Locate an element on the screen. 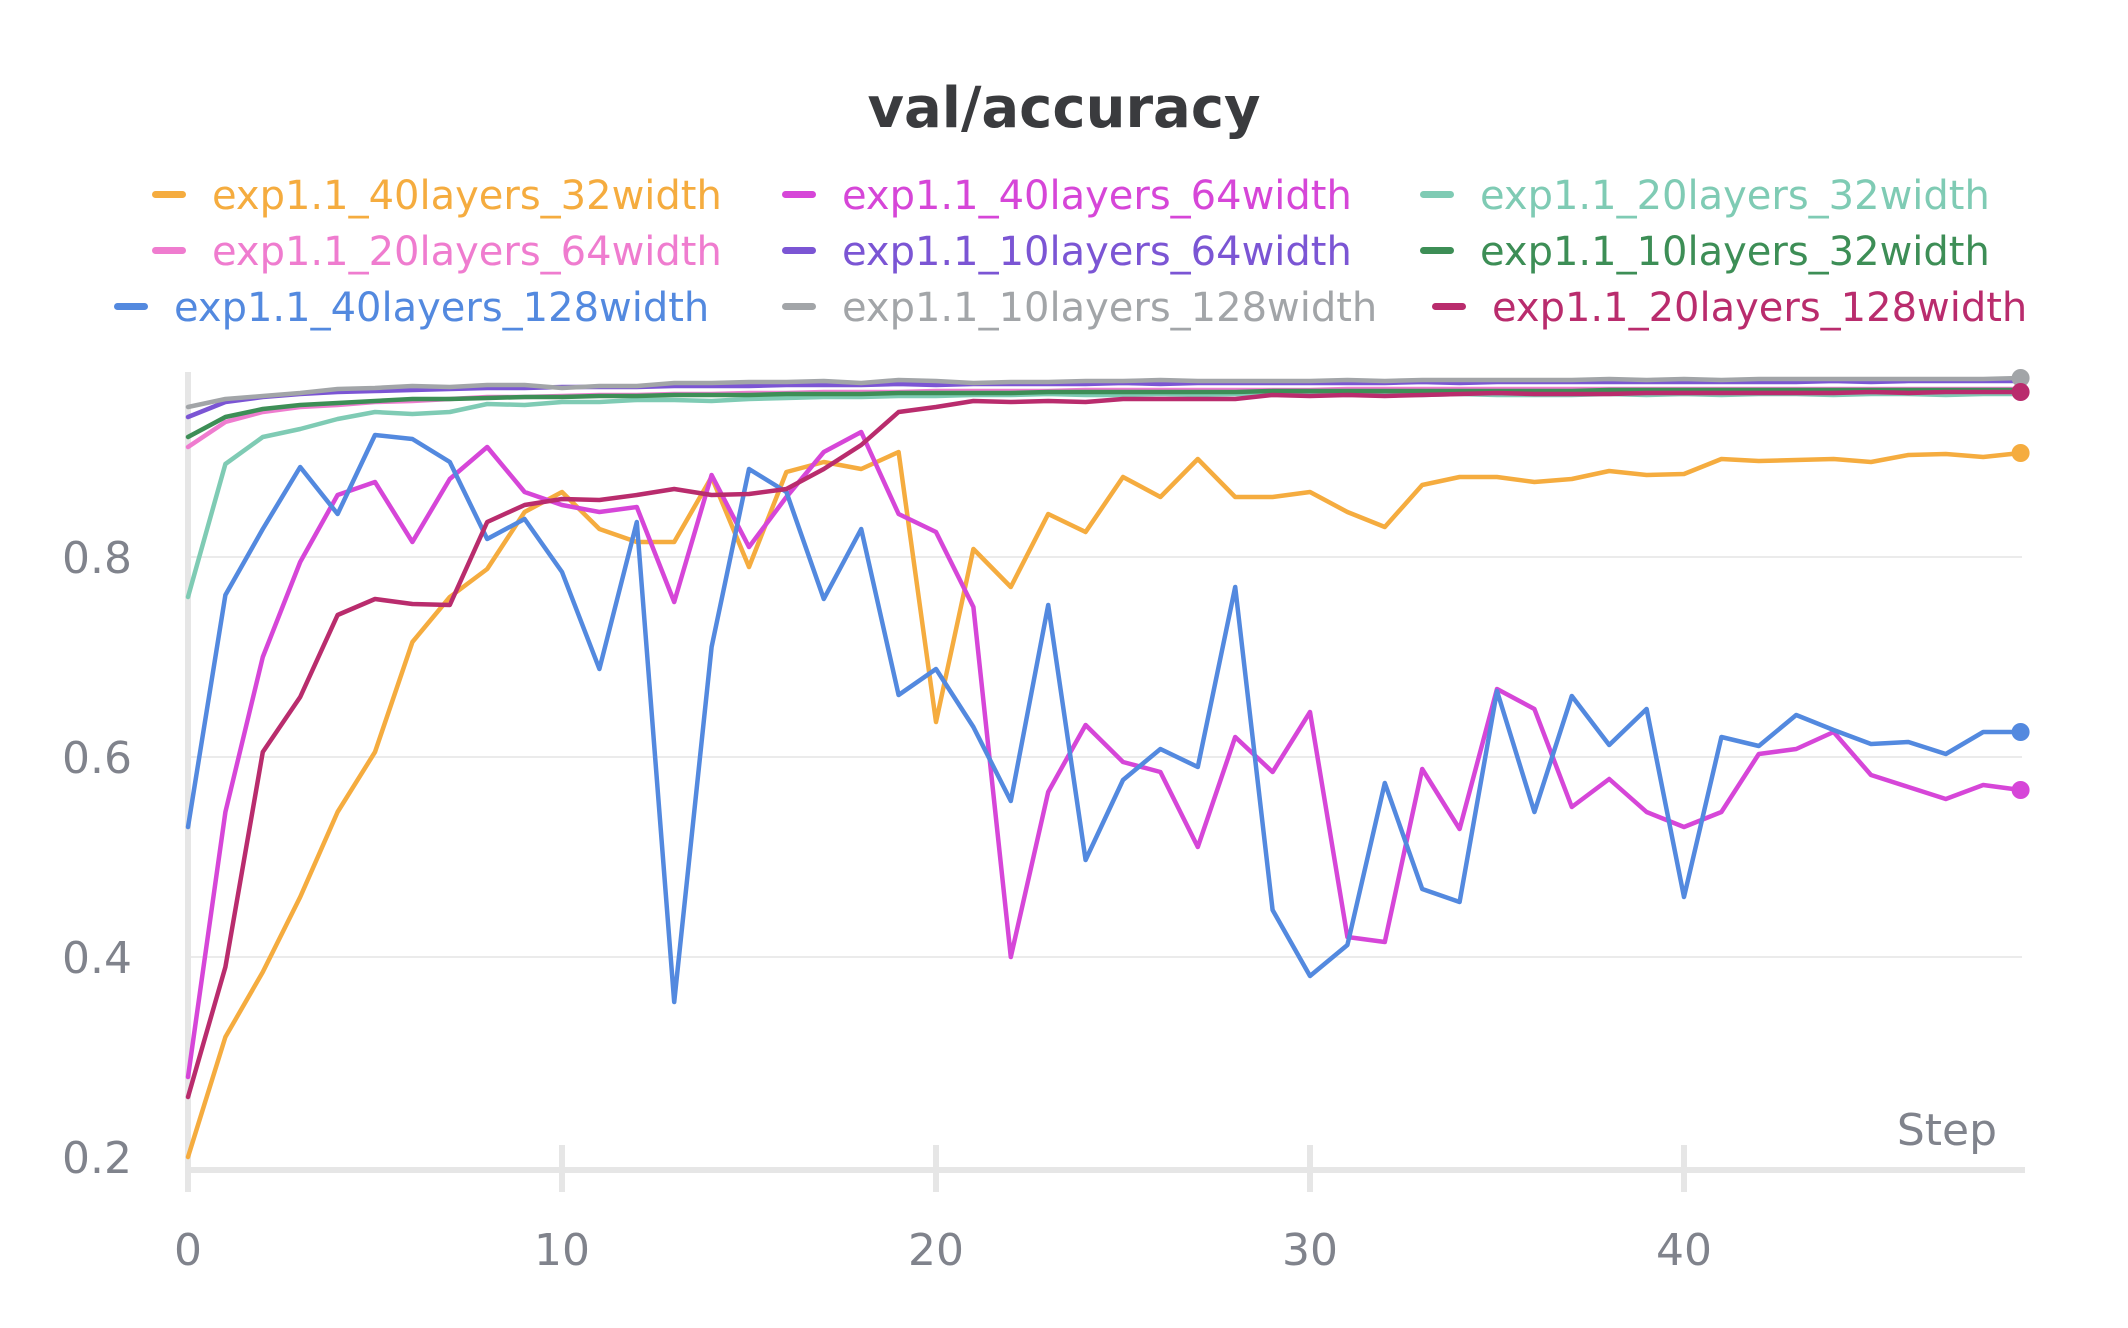  x-tick-label: 10 is located at coordinates (562, 1250).